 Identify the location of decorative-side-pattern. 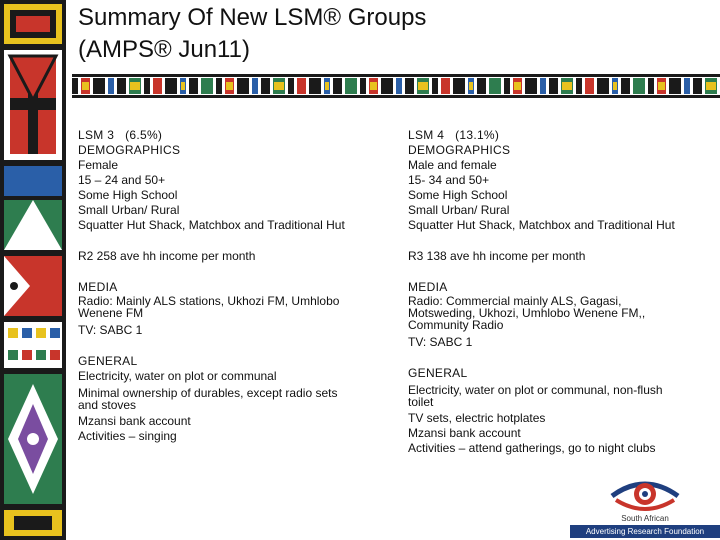
(33, 270).